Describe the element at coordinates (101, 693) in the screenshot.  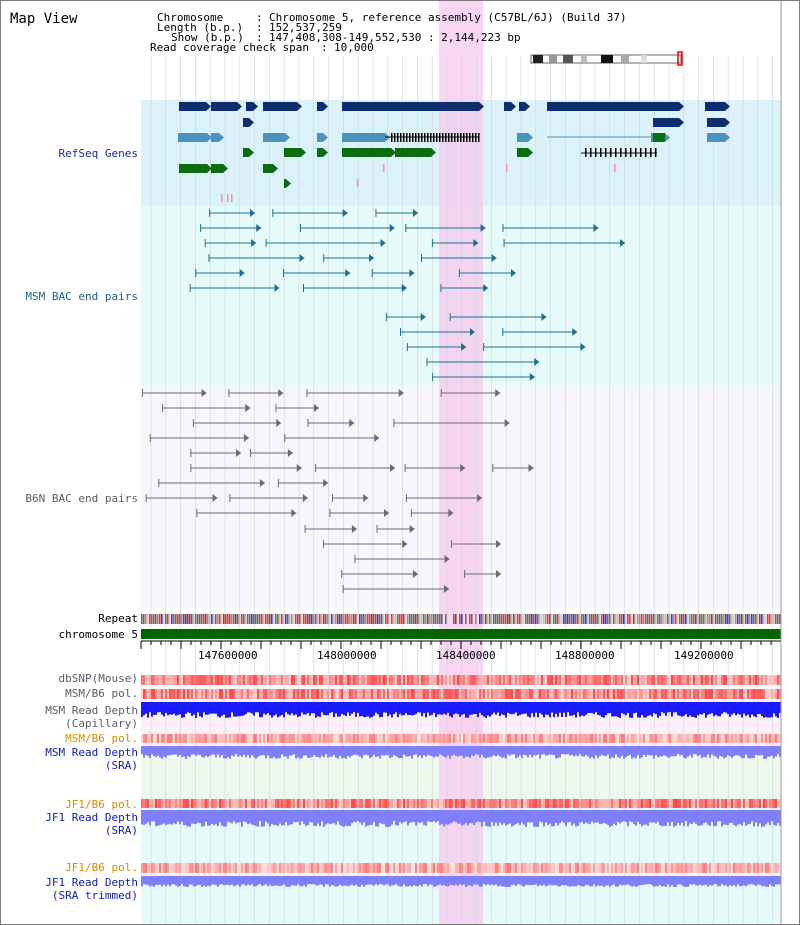
I see `track-label-msm-b6-pol: MSM/B6 pol.` at that location.